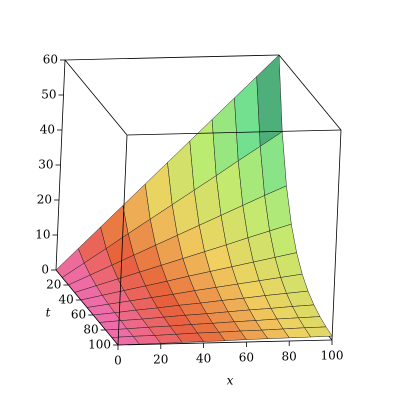  What do you see at coordinates (42, 235) in the screenshot?
I see `z-tick-label: 10` at bounding box center [42, 235].